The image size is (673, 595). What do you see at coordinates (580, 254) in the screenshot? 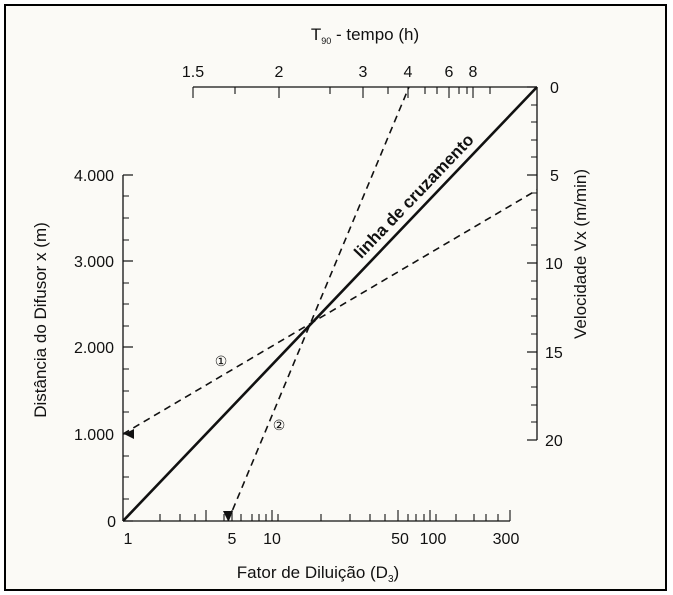
I see `right-axis-title: Velocidade Vx (m/min)` at bounding box center [580, 254].